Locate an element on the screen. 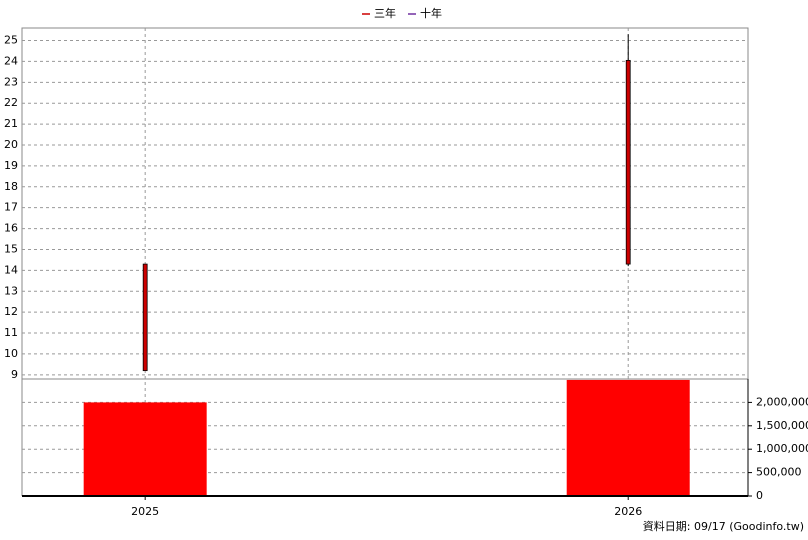  x-tick-label: 2026 is located at coordinates (628, 511).